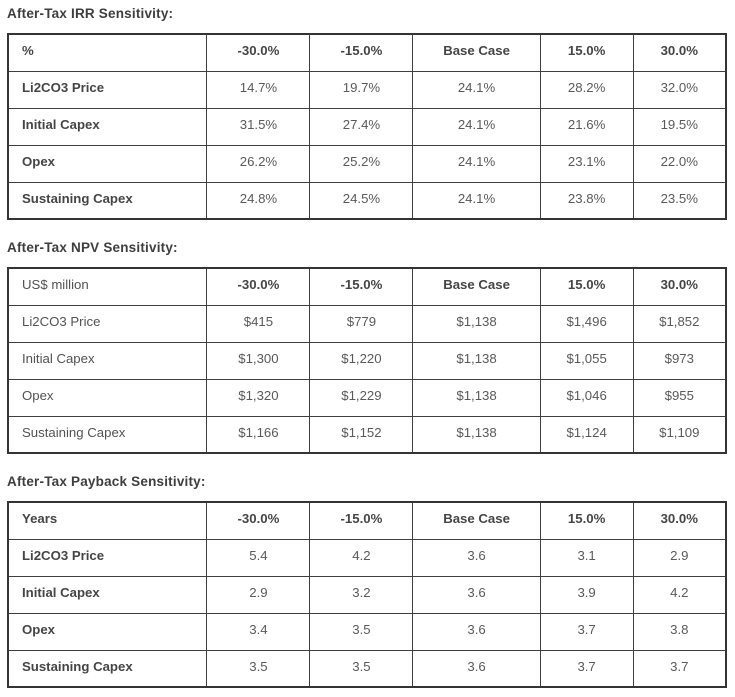 Image resolution: width=735 pixels, height=697 pixels. I want to click on value-cell: 3.2, so click(361, 594).